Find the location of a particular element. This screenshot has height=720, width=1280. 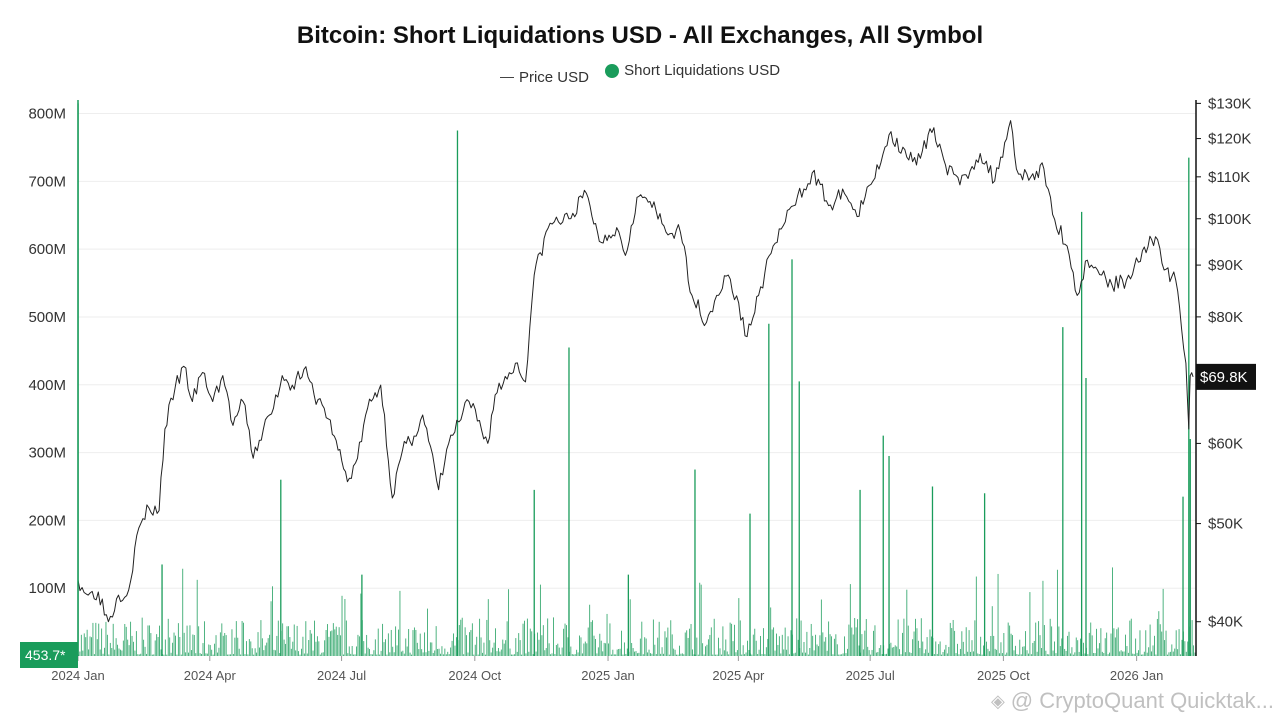

x-tick-label: 2025 Jul is located at coordinates (870, 675).